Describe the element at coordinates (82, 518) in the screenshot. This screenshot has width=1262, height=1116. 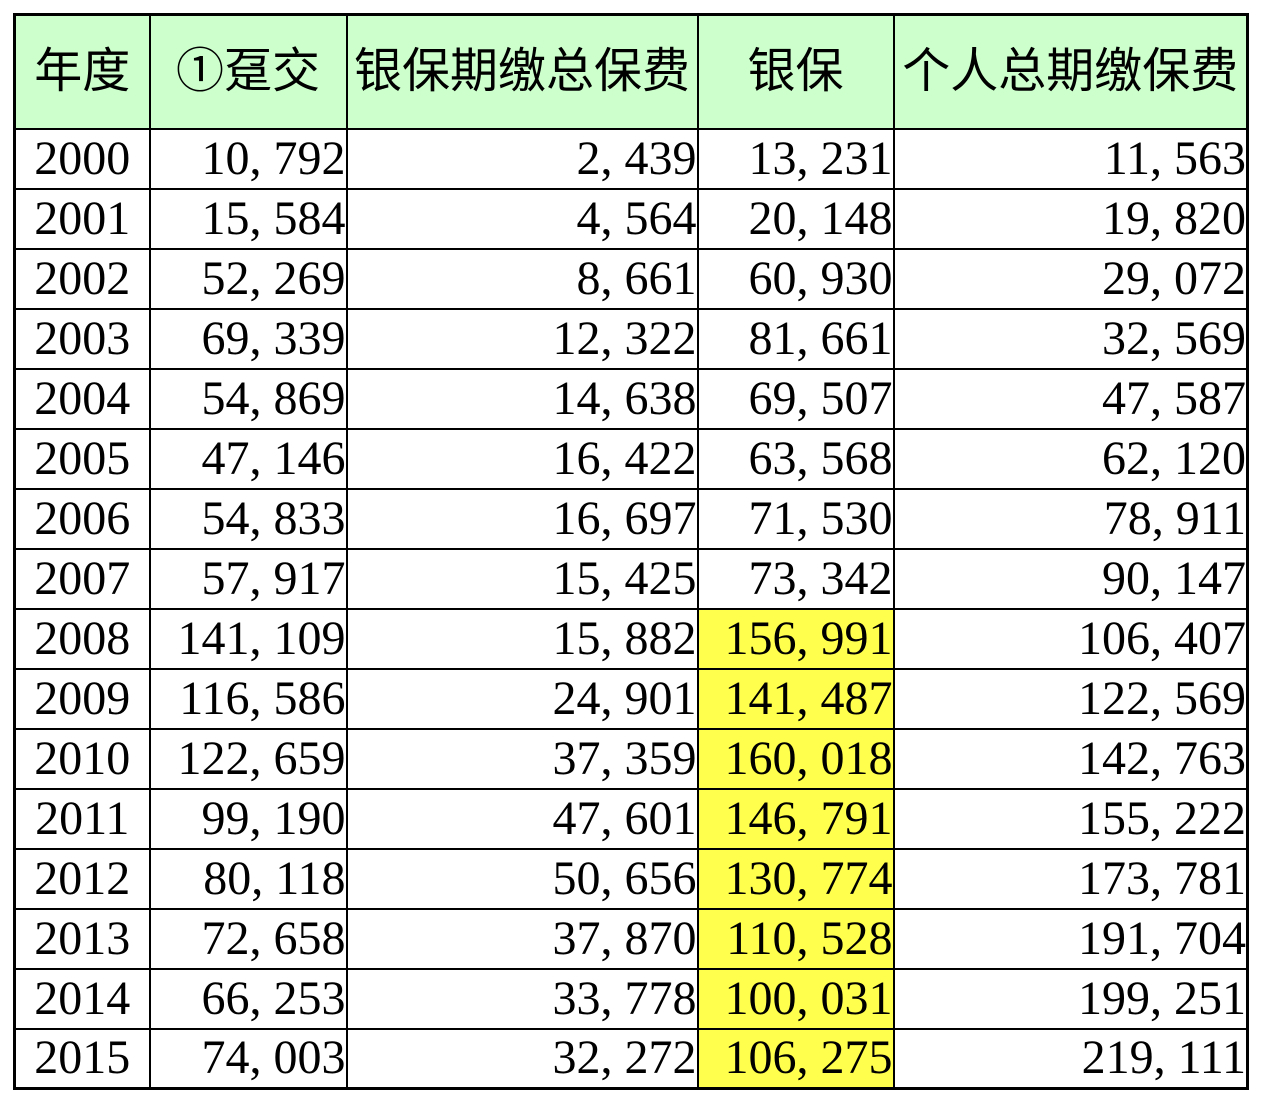
I see `year-cell: 2006` at that location.